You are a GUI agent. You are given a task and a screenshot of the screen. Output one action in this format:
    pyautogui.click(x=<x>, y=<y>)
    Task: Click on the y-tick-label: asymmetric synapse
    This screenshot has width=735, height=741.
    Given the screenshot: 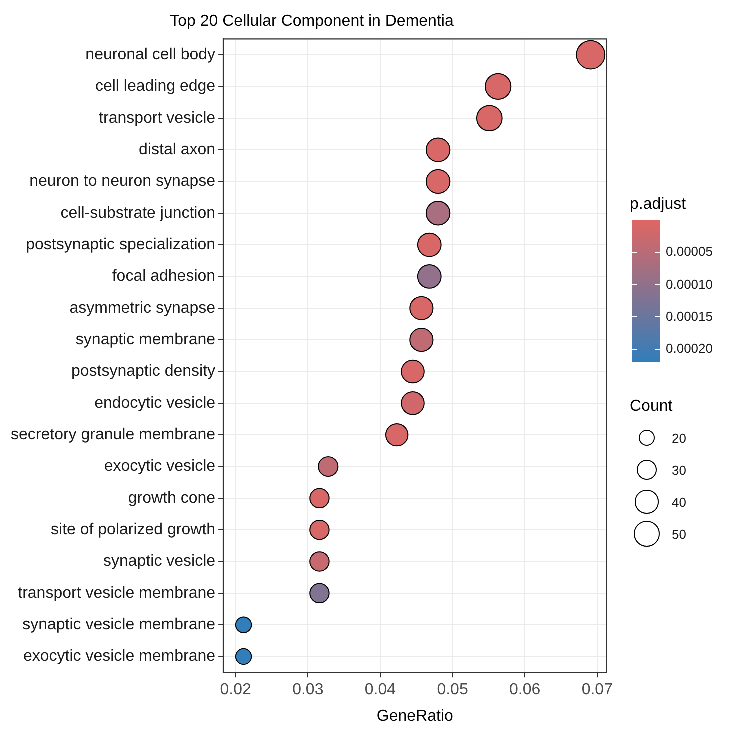 What is the action you would take?
    pyautogui.click(x=143, y=308)
    